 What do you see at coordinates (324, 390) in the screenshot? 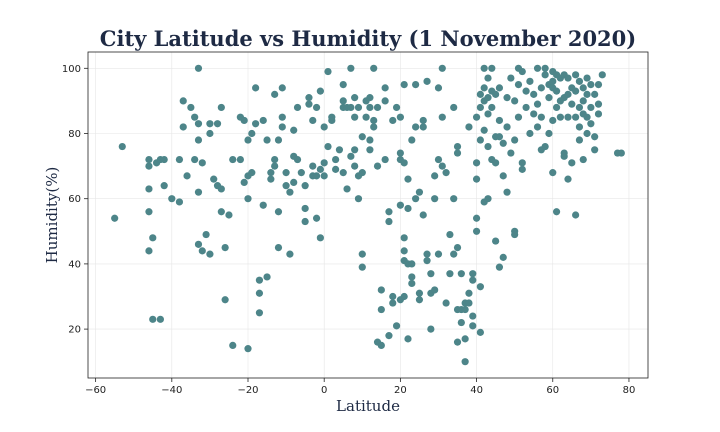
I see `x-tick-label: 0` at bounding box center [324, 390].